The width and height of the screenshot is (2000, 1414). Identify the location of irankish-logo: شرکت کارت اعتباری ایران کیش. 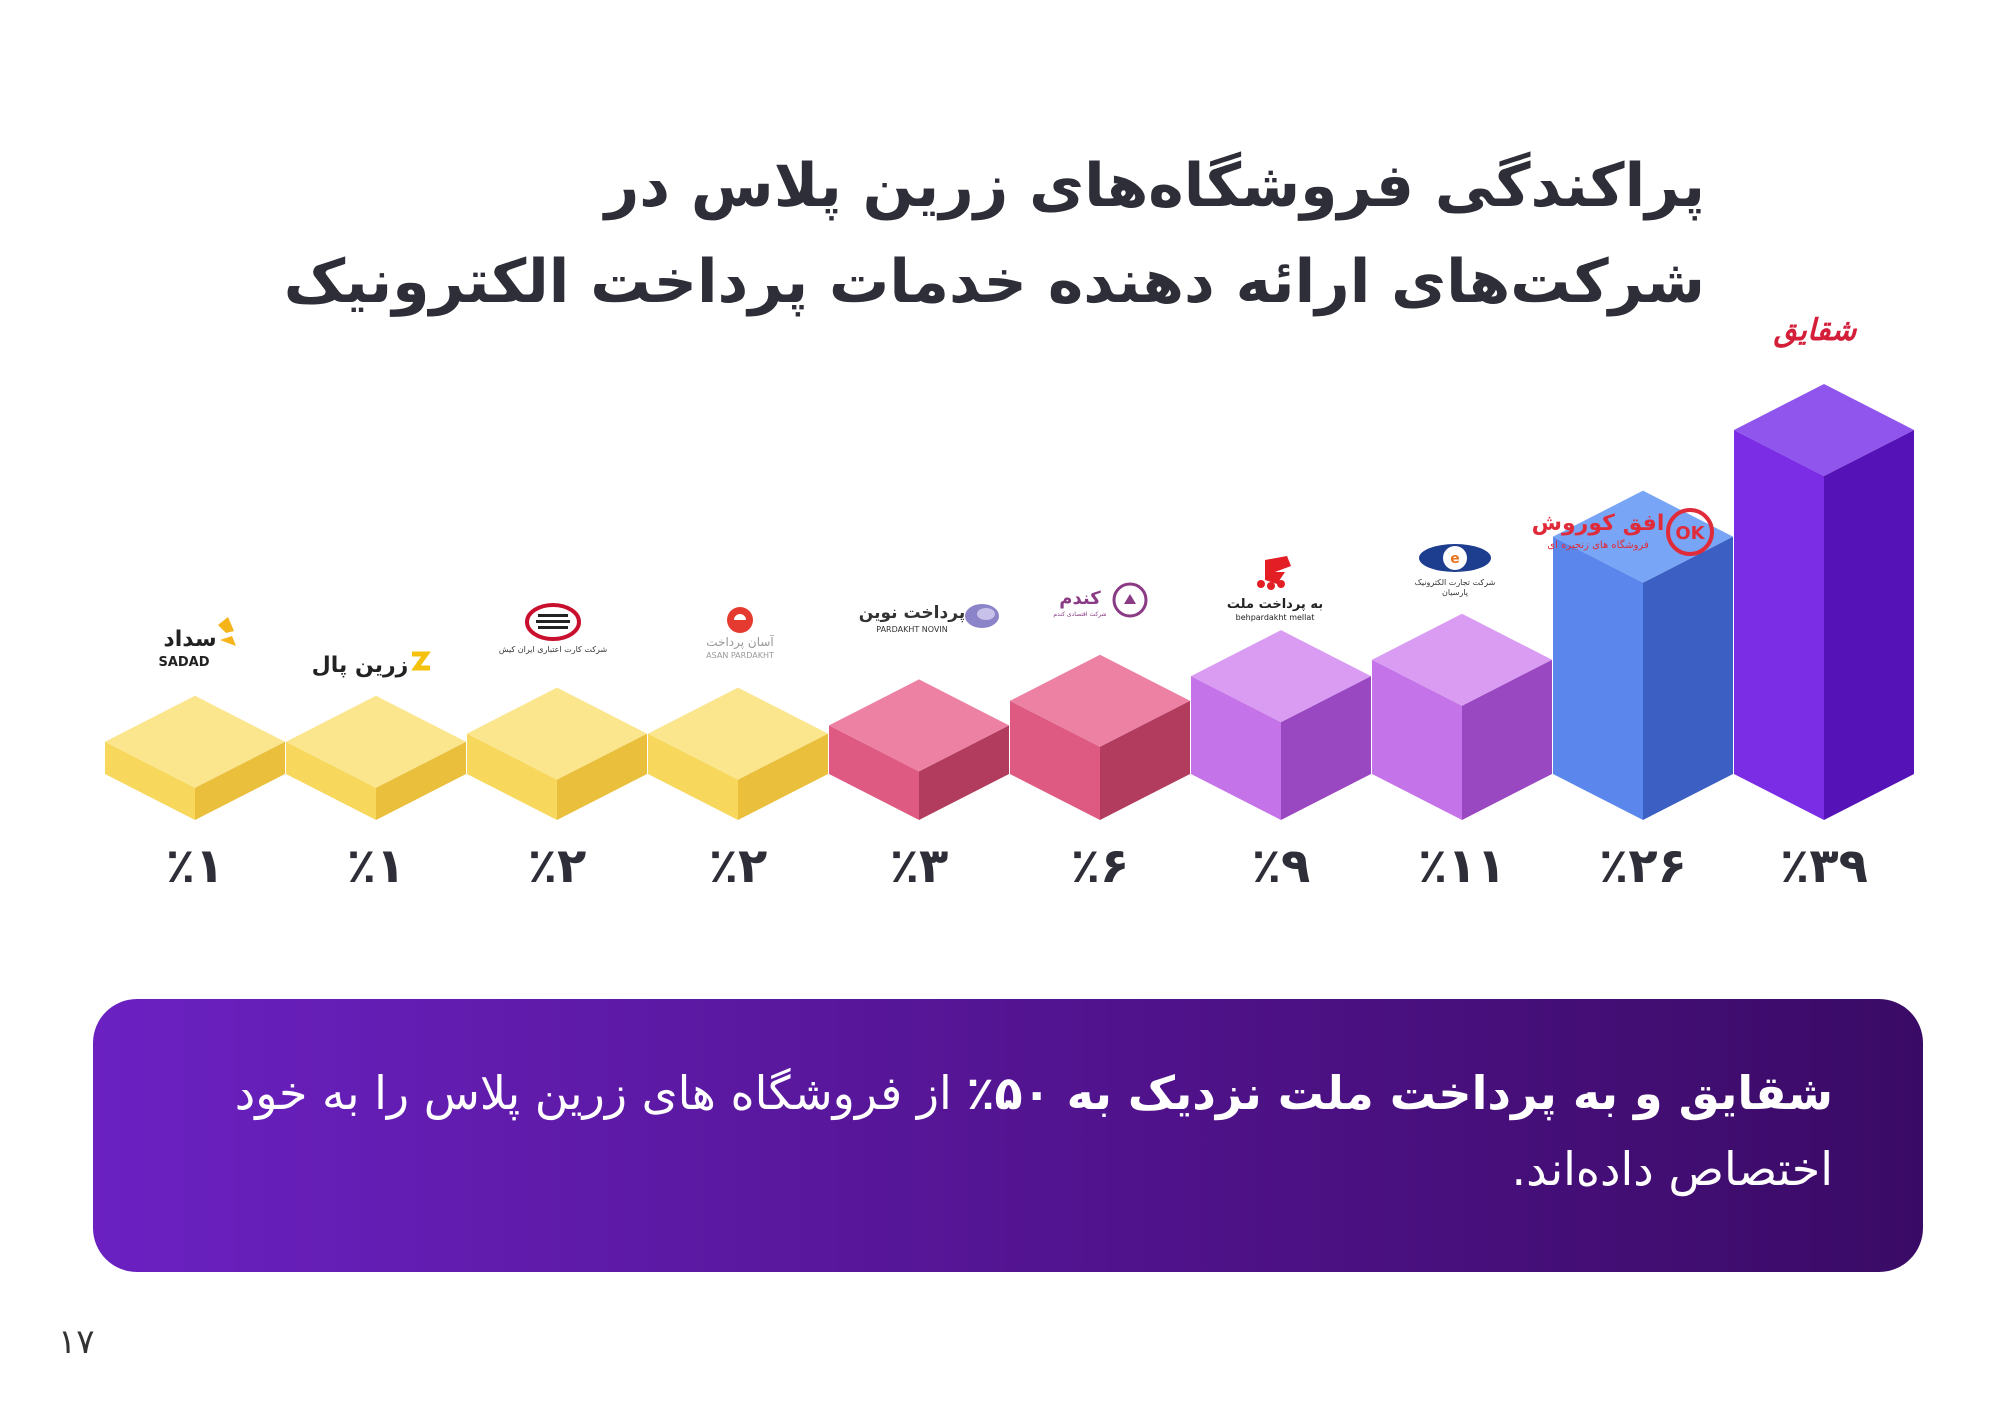
(553, 628).